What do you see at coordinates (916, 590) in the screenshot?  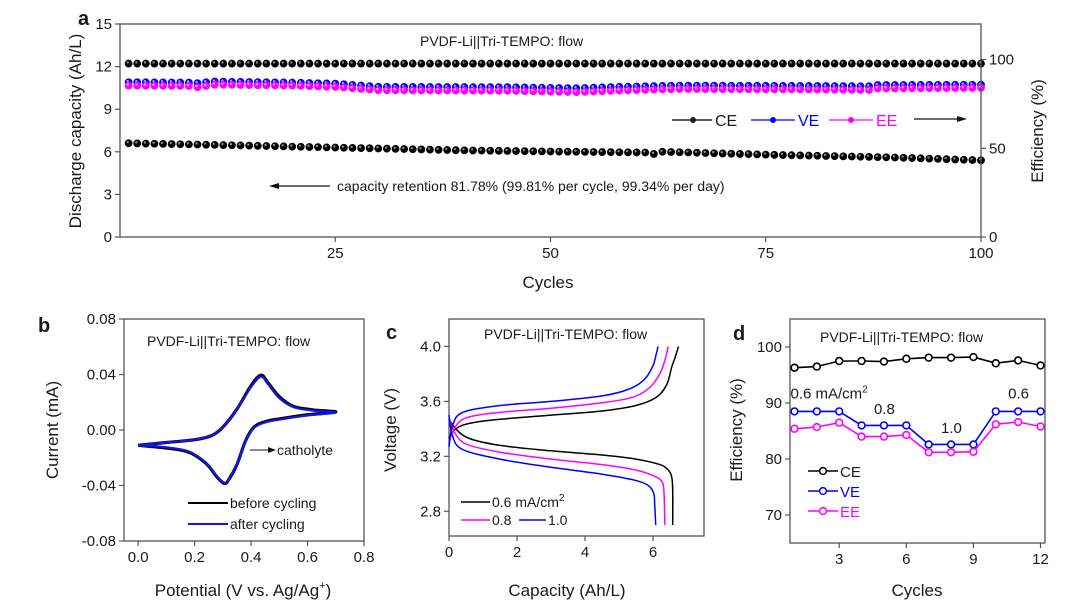 I see `panel-d-xlabel: Cycles` at bounding box center [916, 590].